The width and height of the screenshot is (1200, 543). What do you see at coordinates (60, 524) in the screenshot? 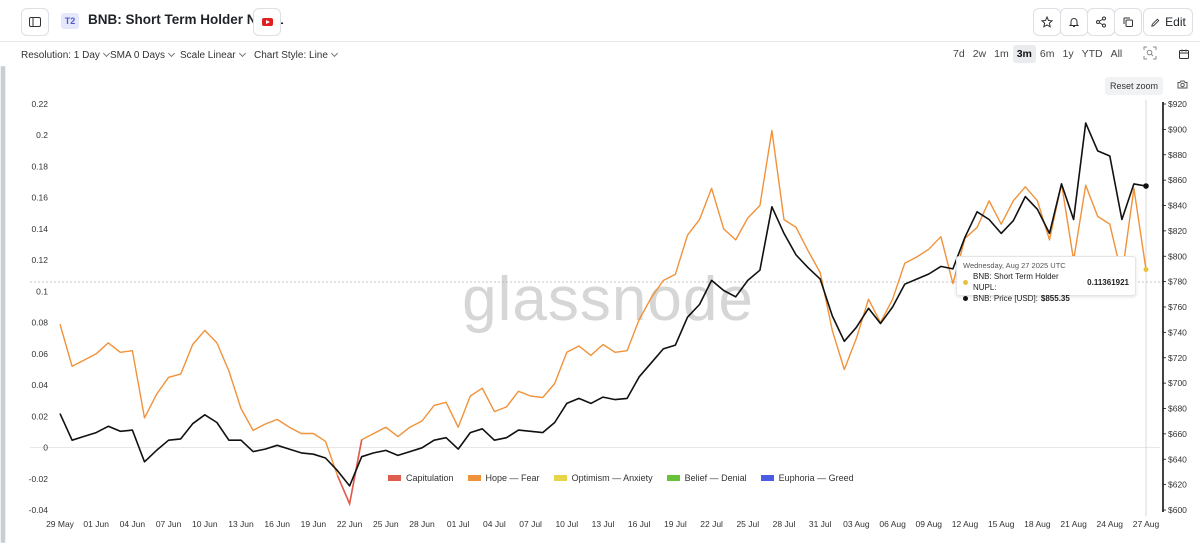
I see `x-tick-label: 29 May` at bounding box center [60, 524].